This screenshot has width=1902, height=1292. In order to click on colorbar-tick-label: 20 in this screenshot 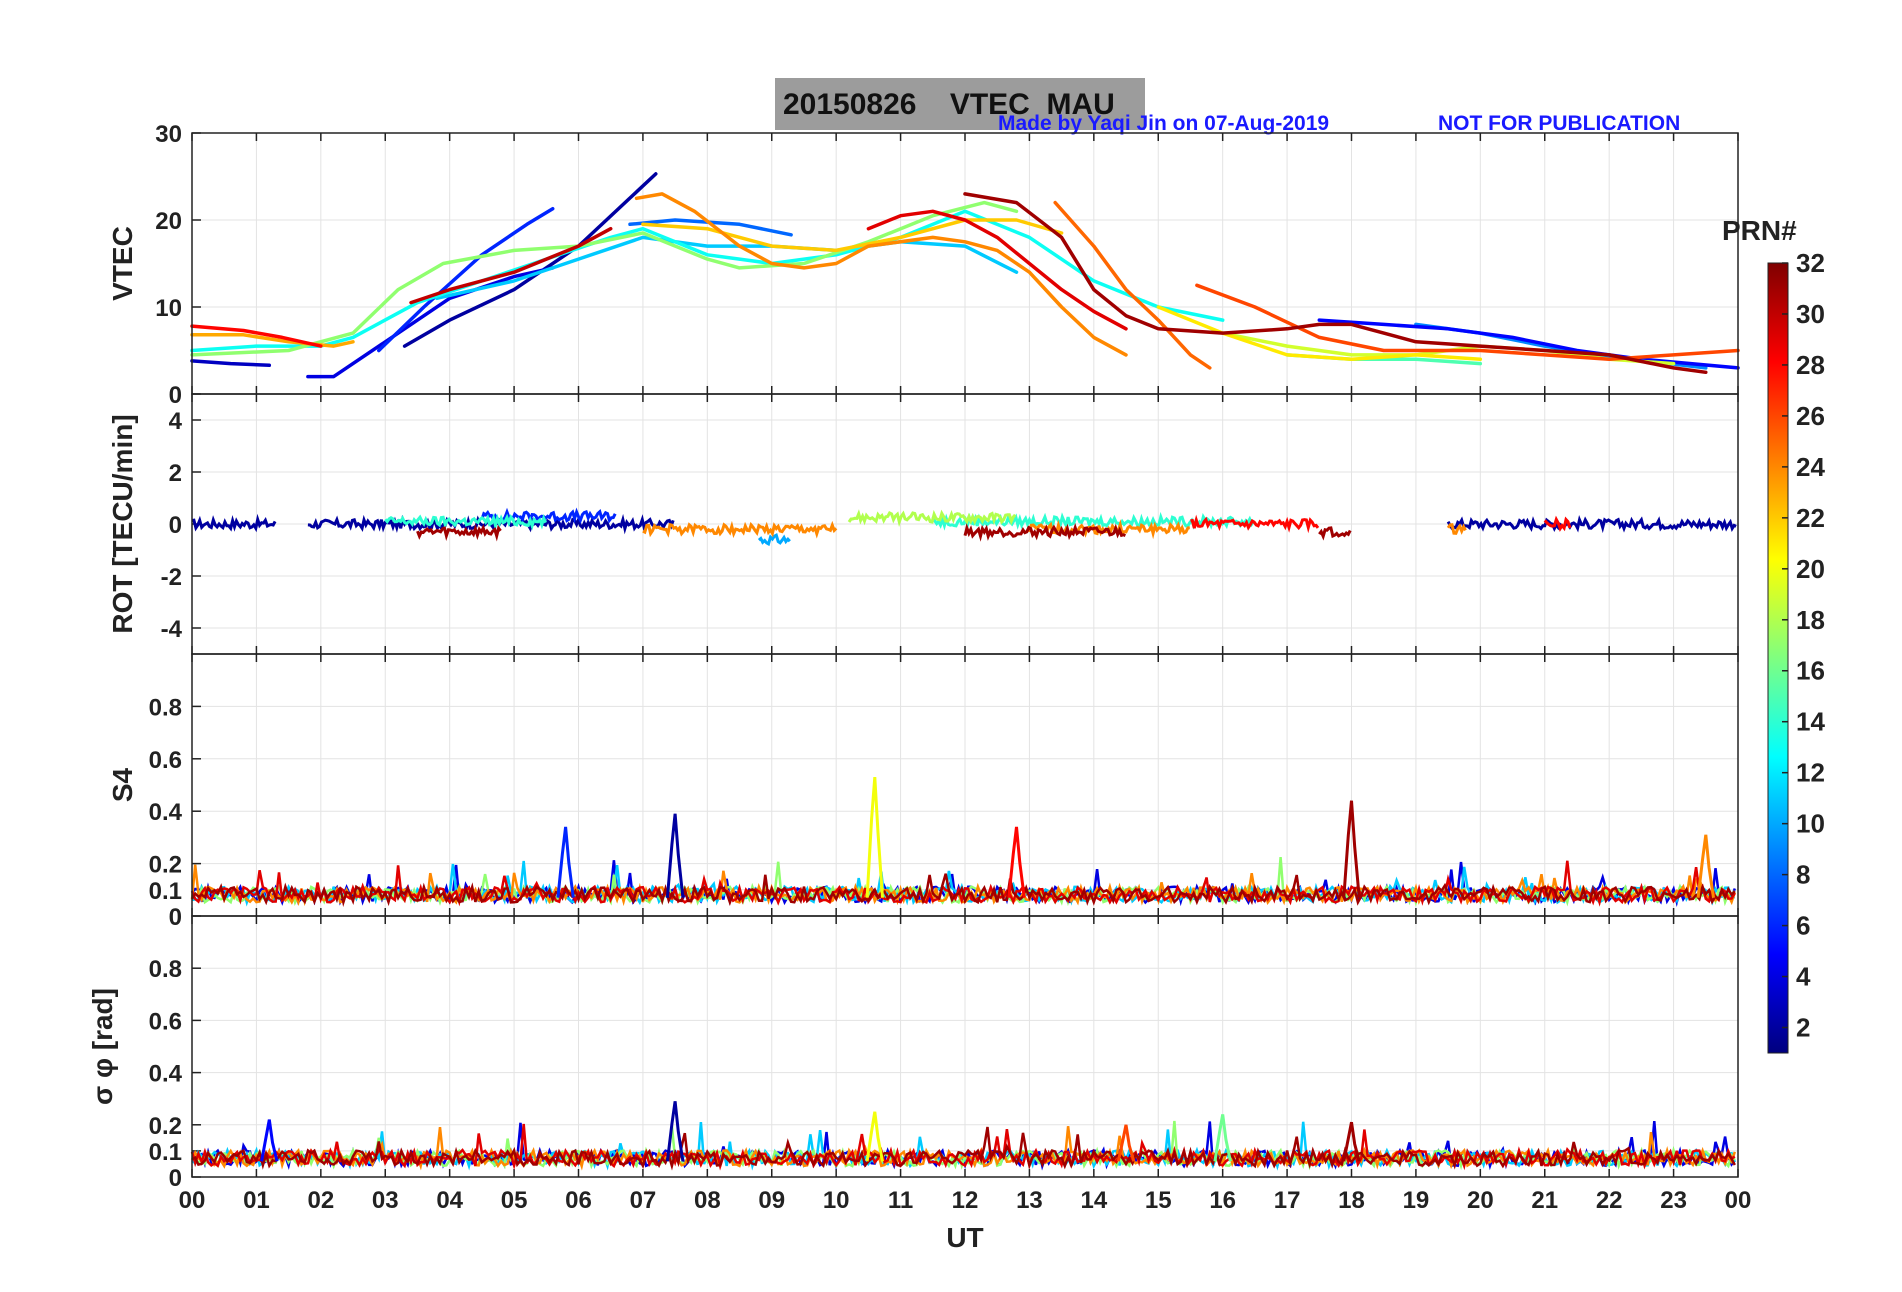, I will do `click(1810, 569)`.